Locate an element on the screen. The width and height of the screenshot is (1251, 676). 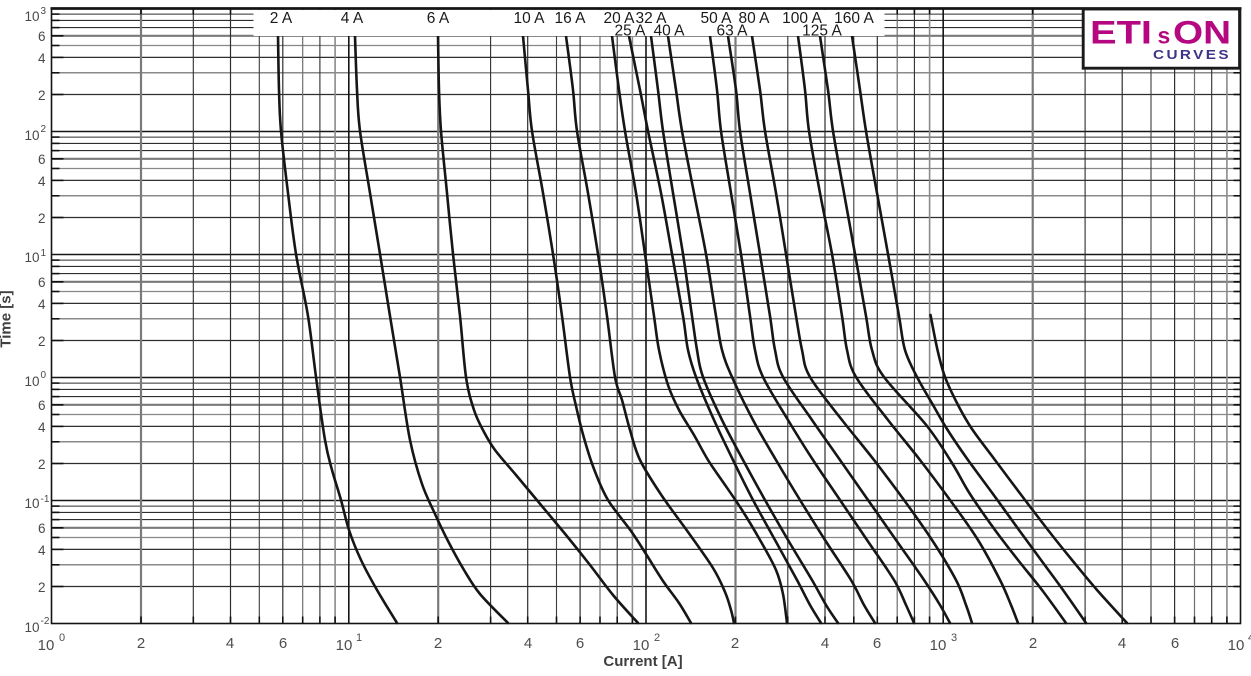
svg-text: 25 A is located at coordinates (630, 31).